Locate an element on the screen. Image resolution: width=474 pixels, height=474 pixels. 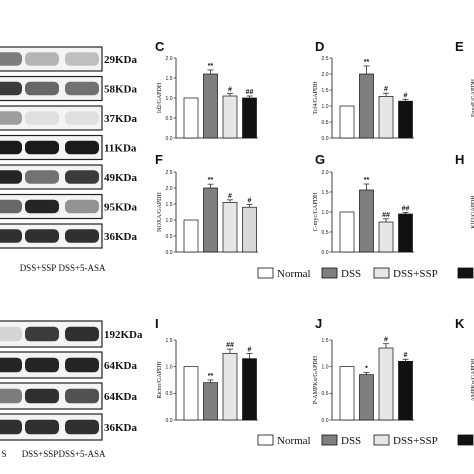
panel-letter: I is located at coordinates (157, 323).